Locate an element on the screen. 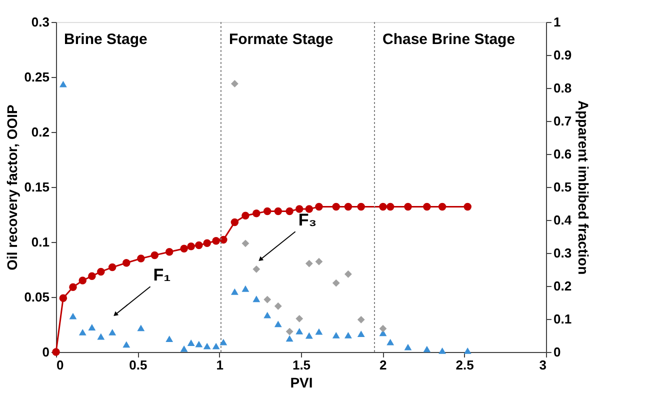 Image resolution: width=656 pixels, height=414 pixels. x-tick-label: 2 is located at coordinates (383, 365).